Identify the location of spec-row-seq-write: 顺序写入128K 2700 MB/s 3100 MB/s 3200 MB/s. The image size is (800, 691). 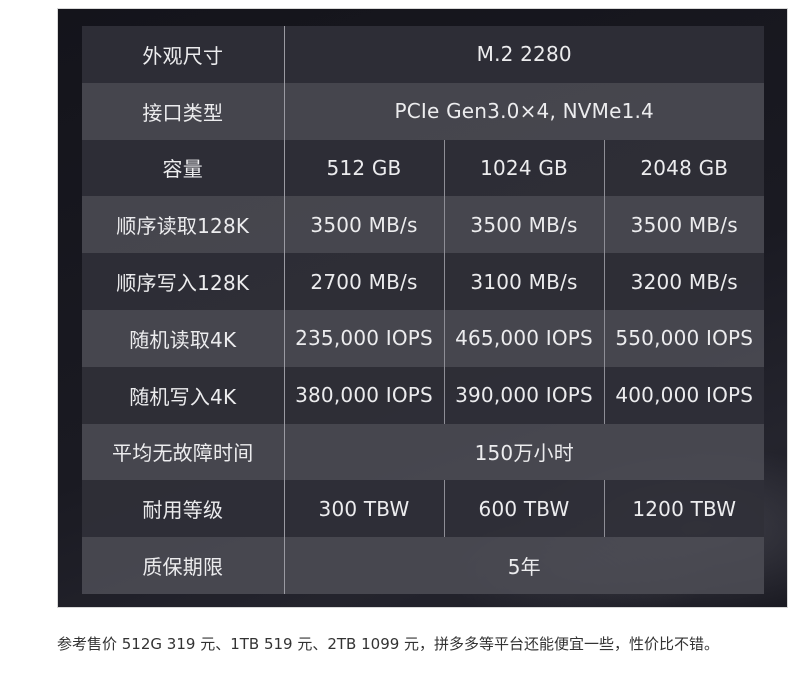
(423, 281).